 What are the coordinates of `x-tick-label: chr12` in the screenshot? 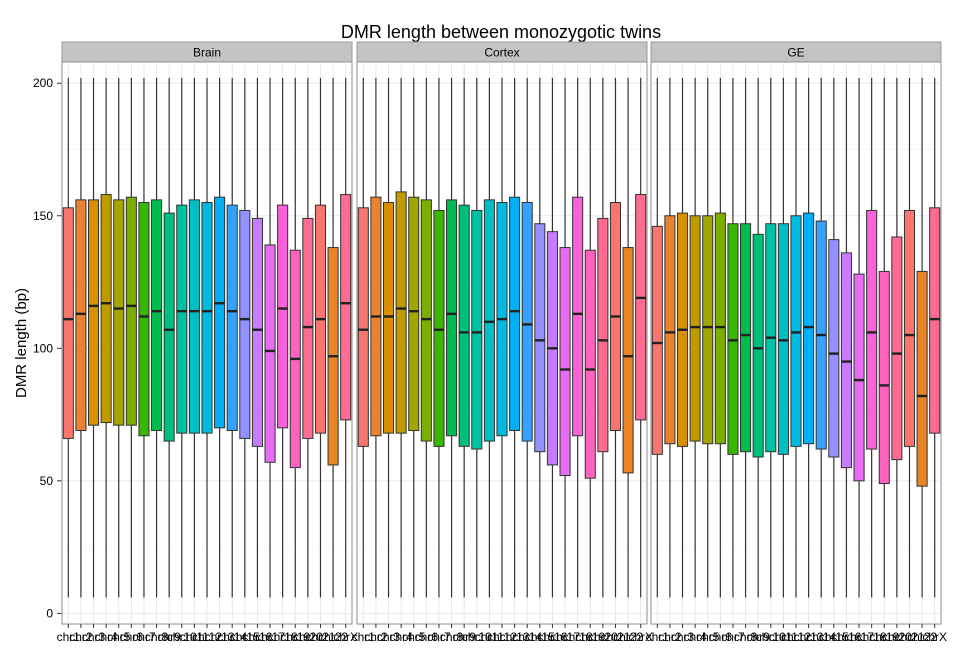 It's located at (502, 637).